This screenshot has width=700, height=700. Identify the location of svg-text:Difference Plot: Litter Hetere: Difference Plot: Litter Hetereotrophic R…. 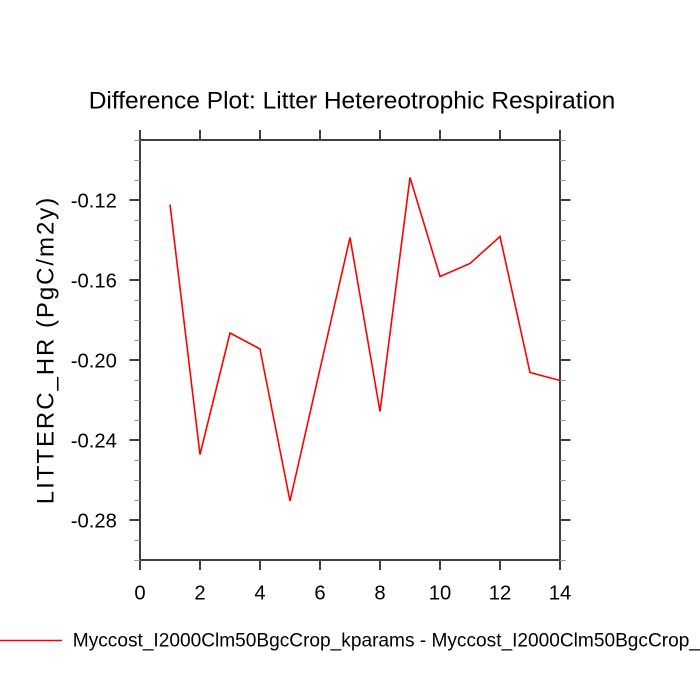
(352, 101).